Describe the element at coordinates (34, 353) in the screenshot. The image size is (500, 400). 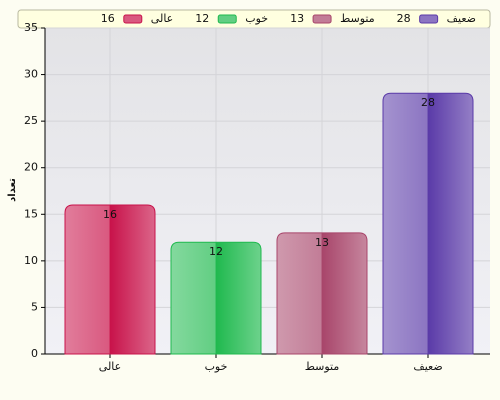
I see `y-tick-label: 0` at that location.